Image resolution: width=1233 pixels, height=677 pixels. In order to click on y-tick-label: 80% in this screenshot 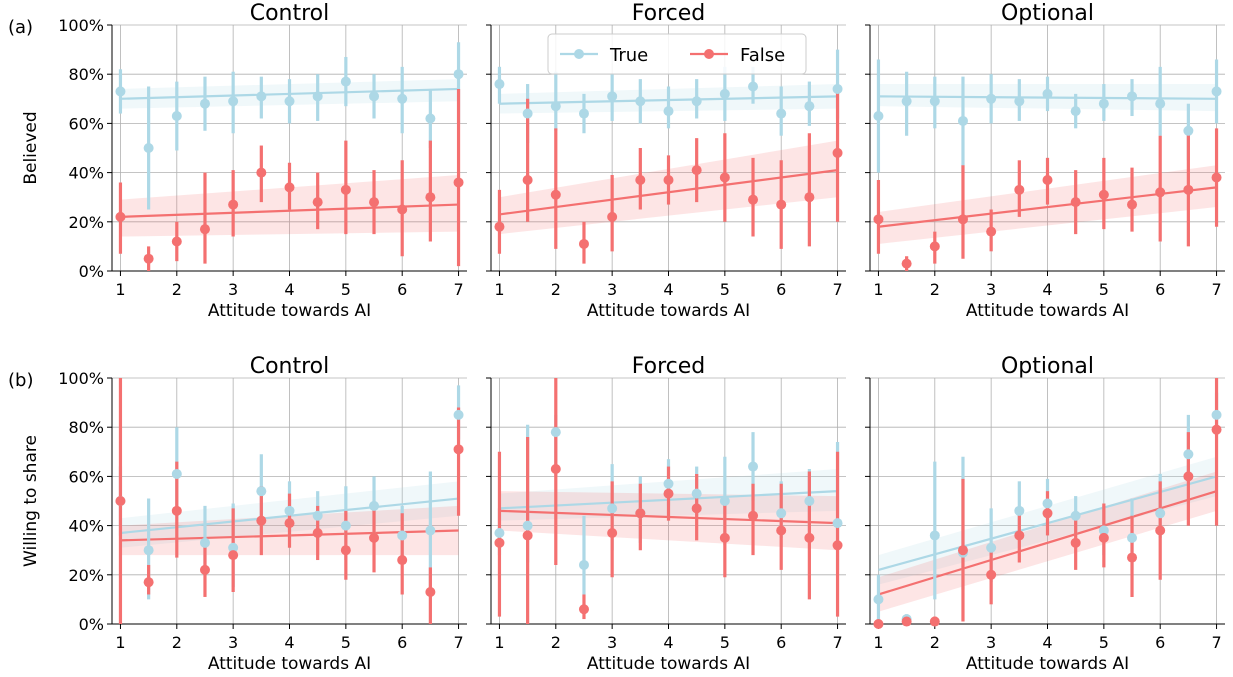, I will do `click(86, 74)`.